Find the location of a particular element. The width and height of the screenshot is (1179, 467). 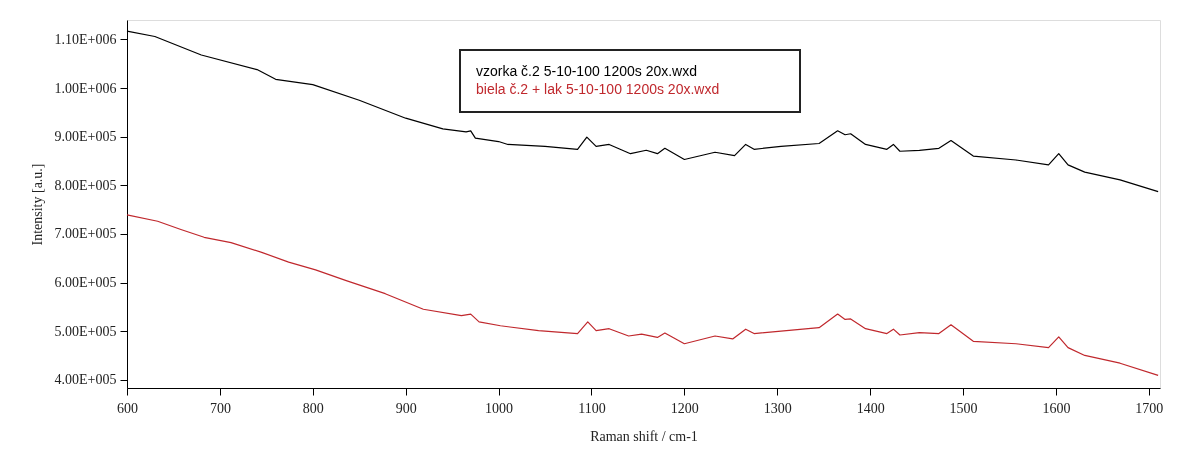

y-tick-label: 5.00E+005 is located at coordinates (85, 331).